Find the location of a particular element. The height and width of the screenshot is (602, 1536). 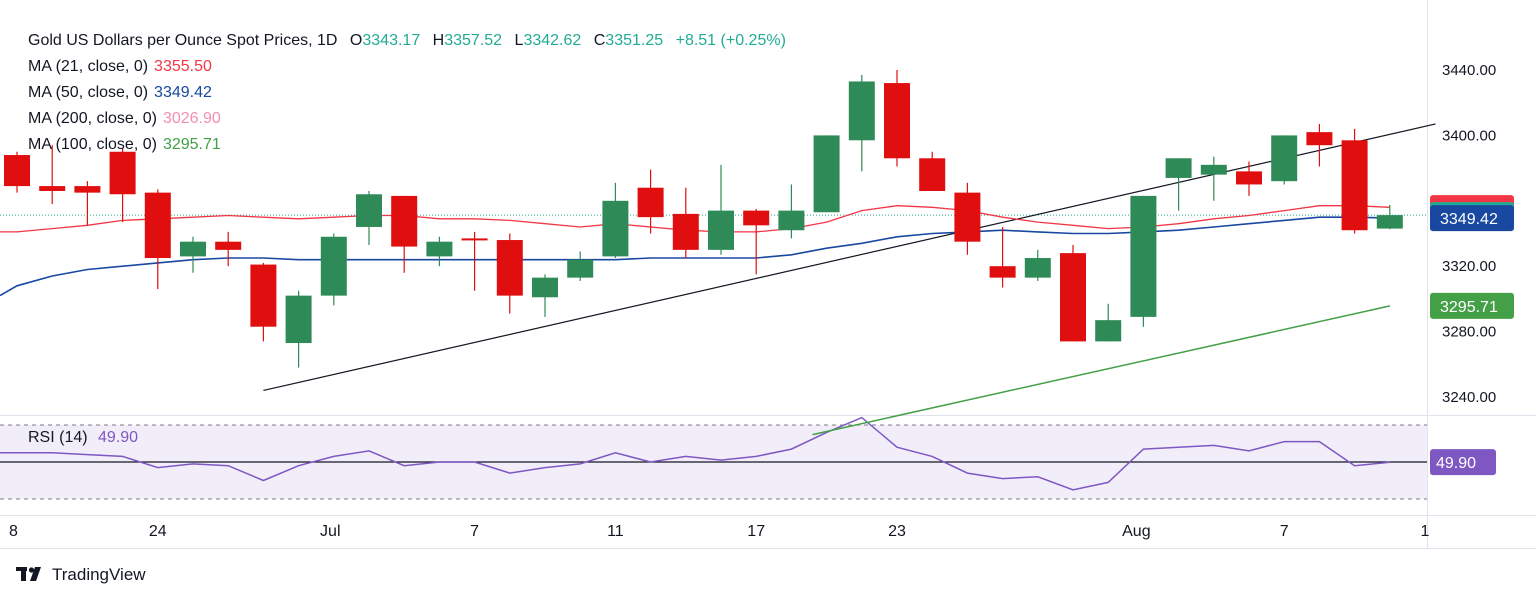

high-label: H is located at coordinates (438, 40).